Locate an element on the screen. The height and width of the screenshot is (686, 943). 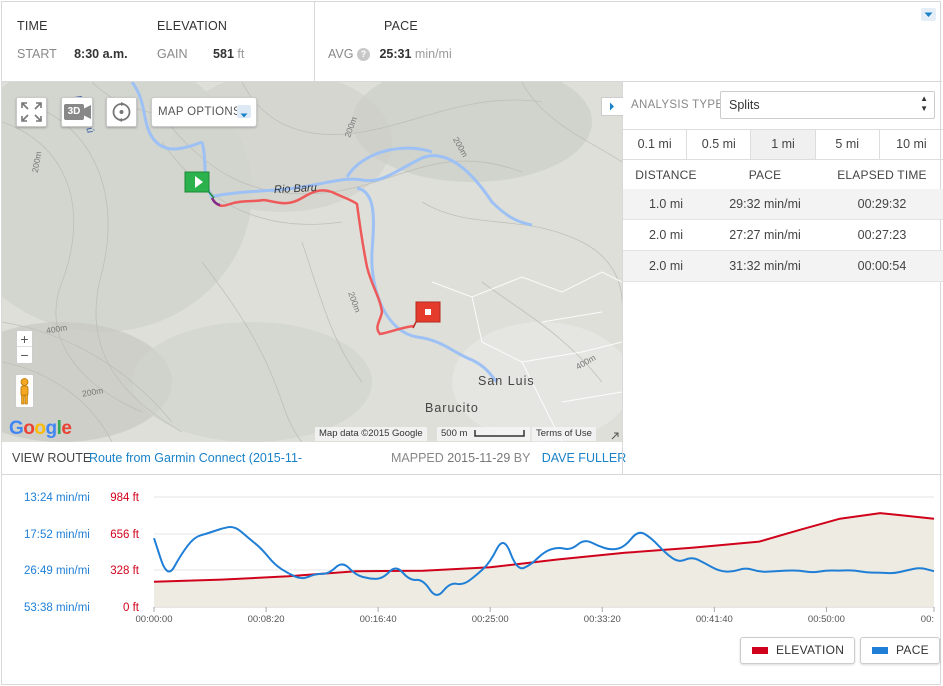
chevron-right-icon is located at coordinates (612, 106).